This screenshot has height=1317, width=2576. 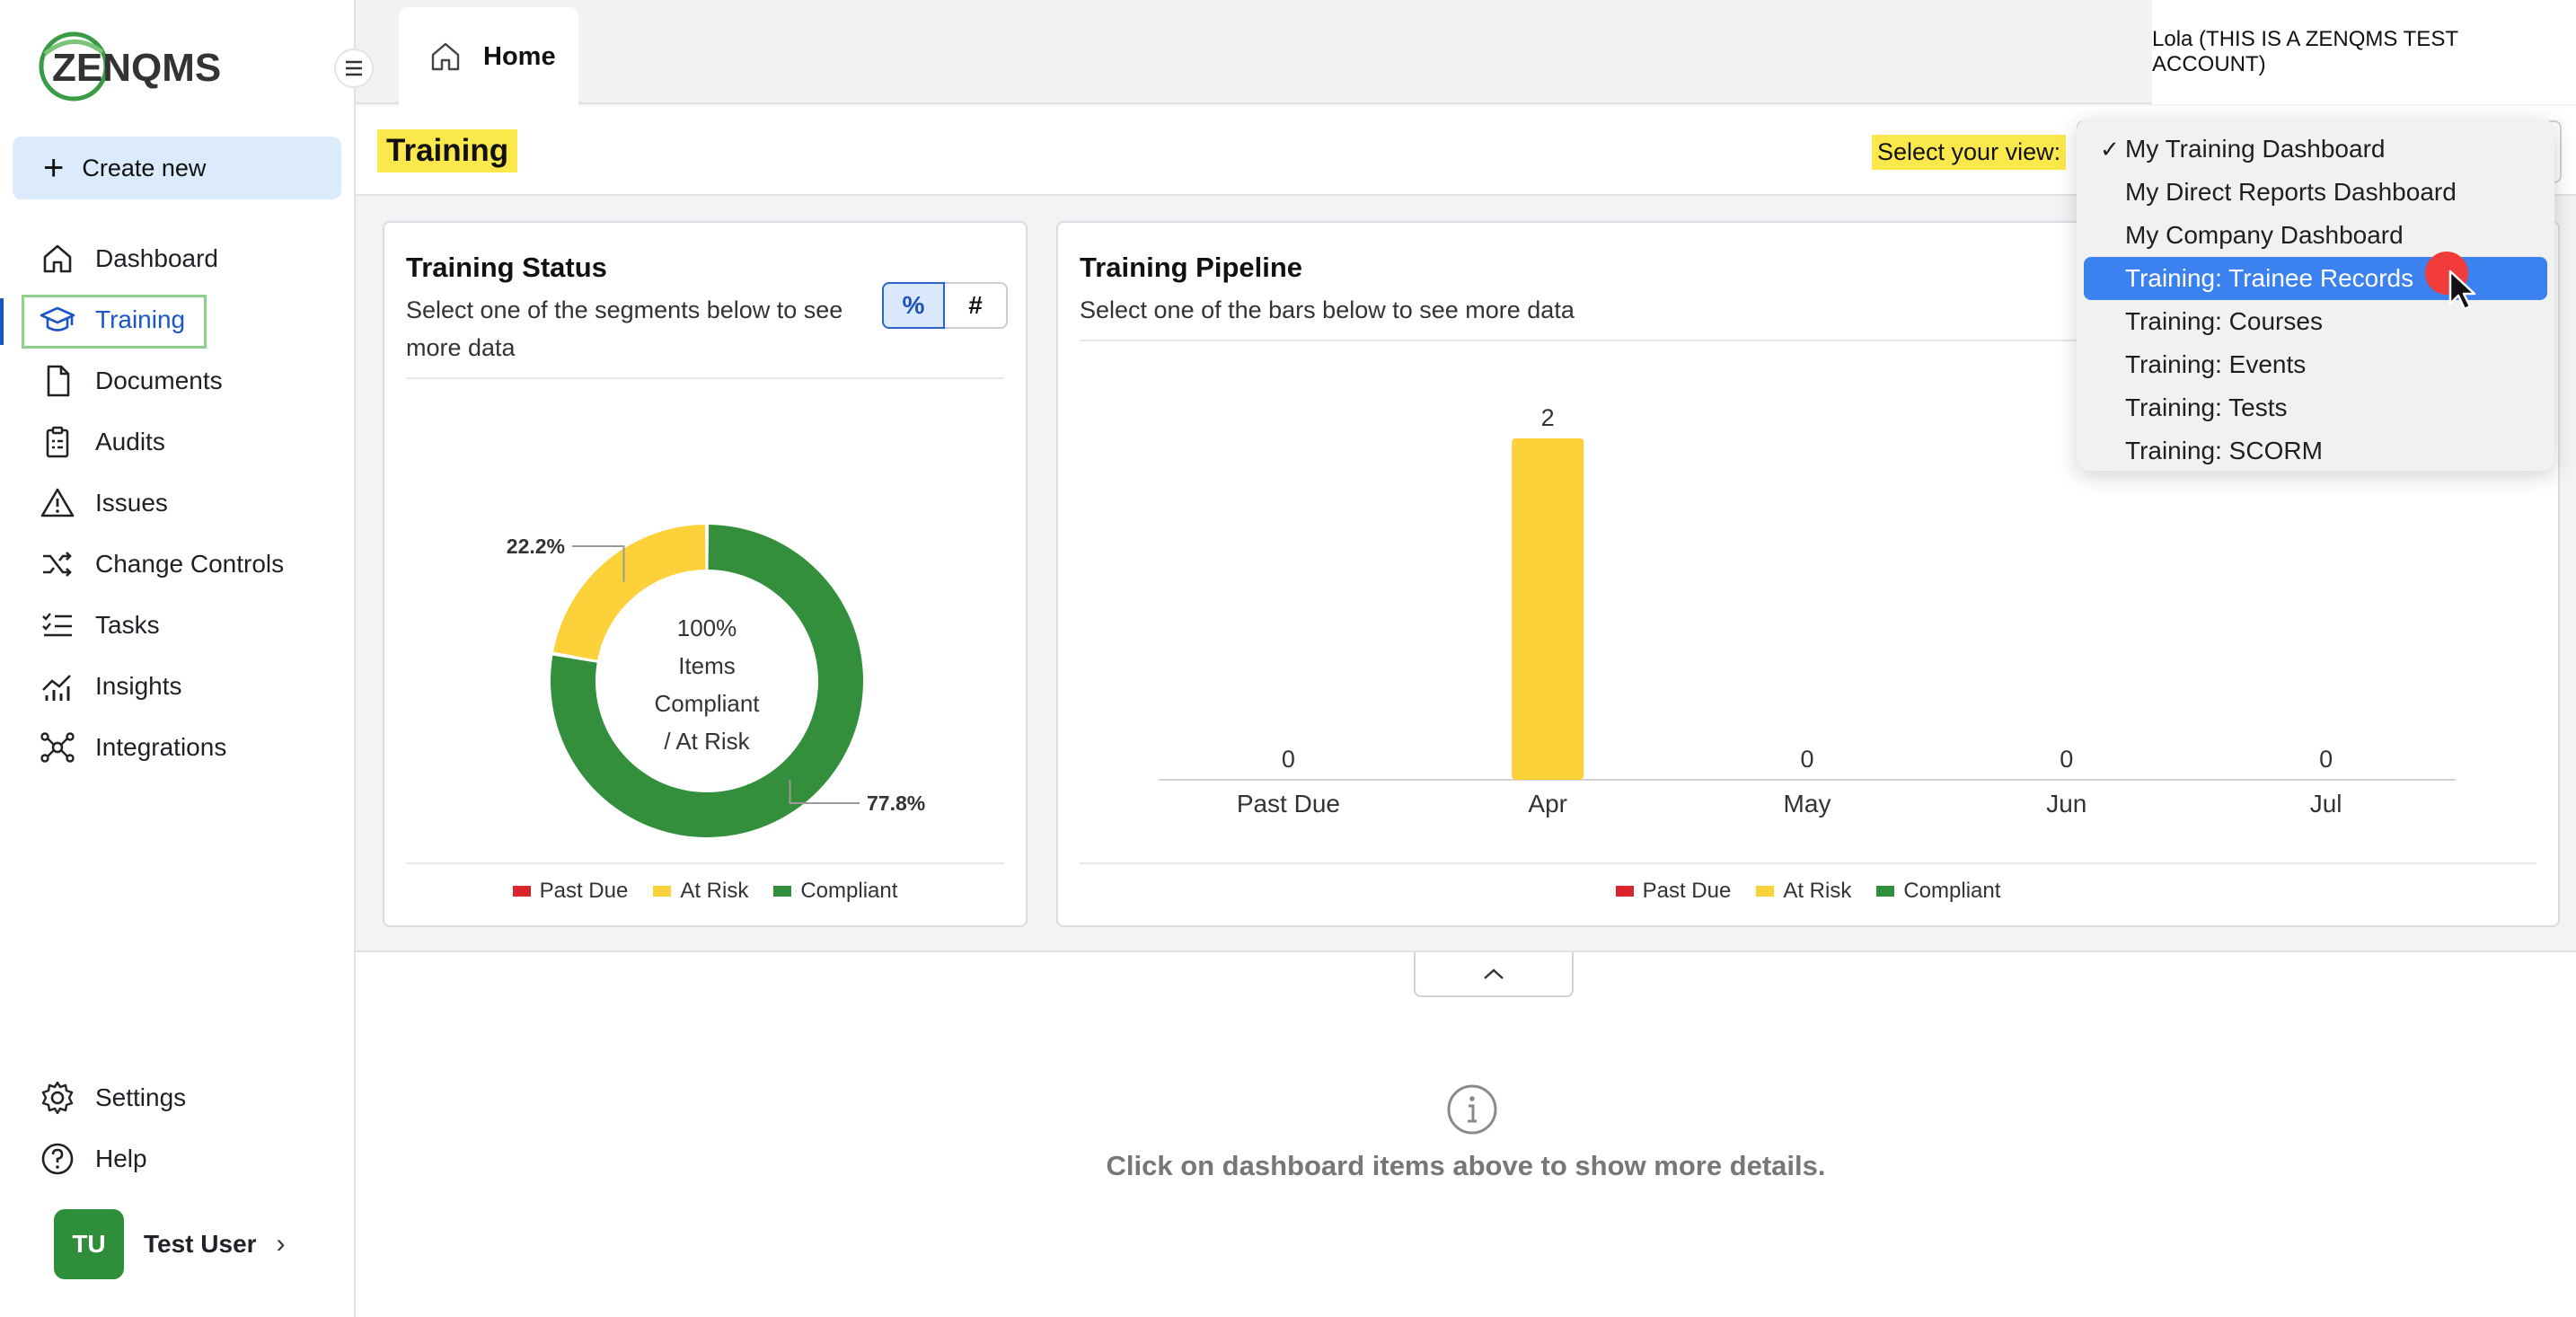 What do you see at coordinates (461, 348) in the screenshot?
I see `subtitle-line: more data` at bounding box center [461, 348].